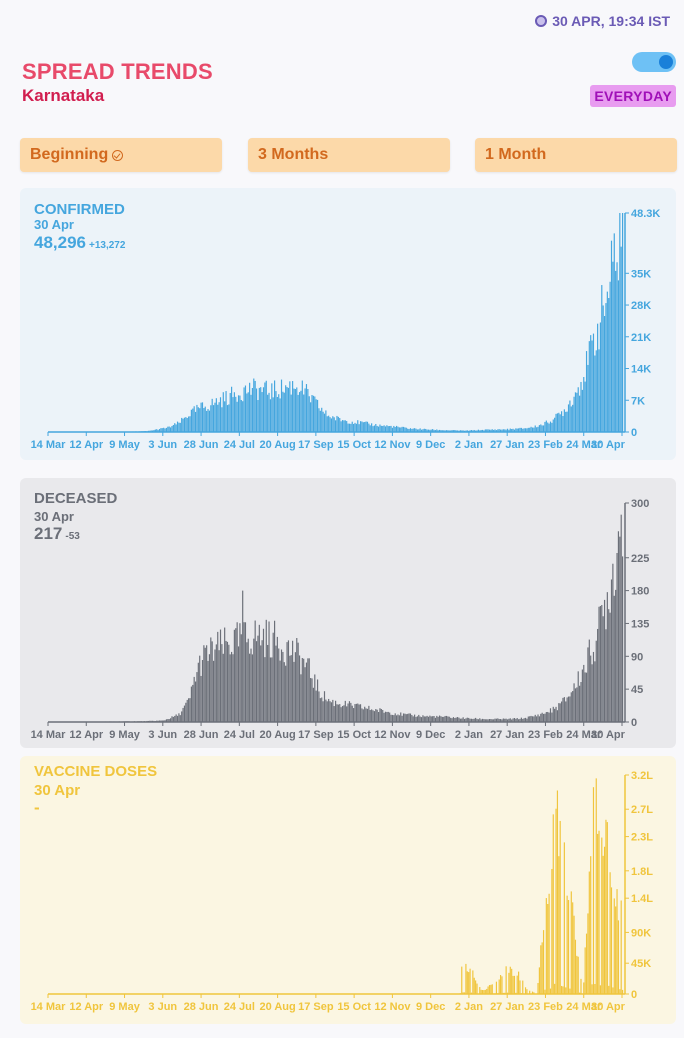 Image resolution: width=684 pixels, height=1038 pixels. What do you see at coordinates (349, 155) in the screenshot?
I see `tab-3-months: 3 Months` at bounding box center [349, 155].